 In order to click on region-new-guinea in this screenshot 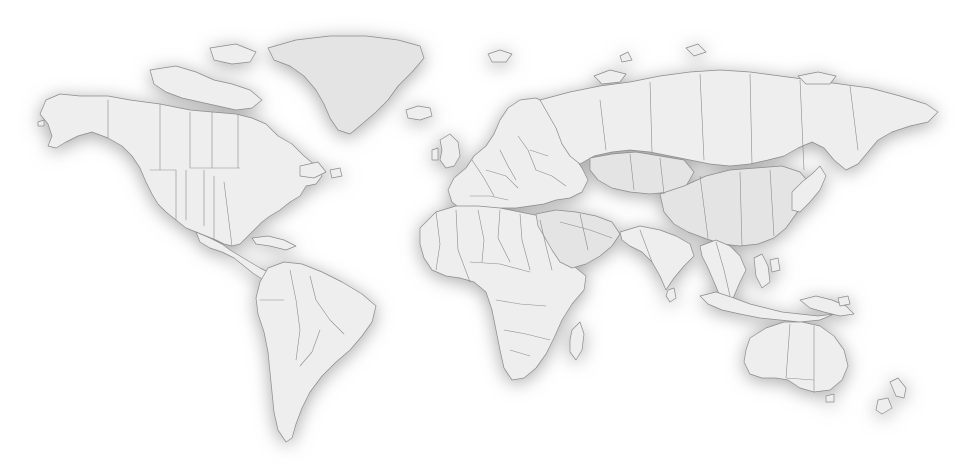, I will do `click(827, 306)`.